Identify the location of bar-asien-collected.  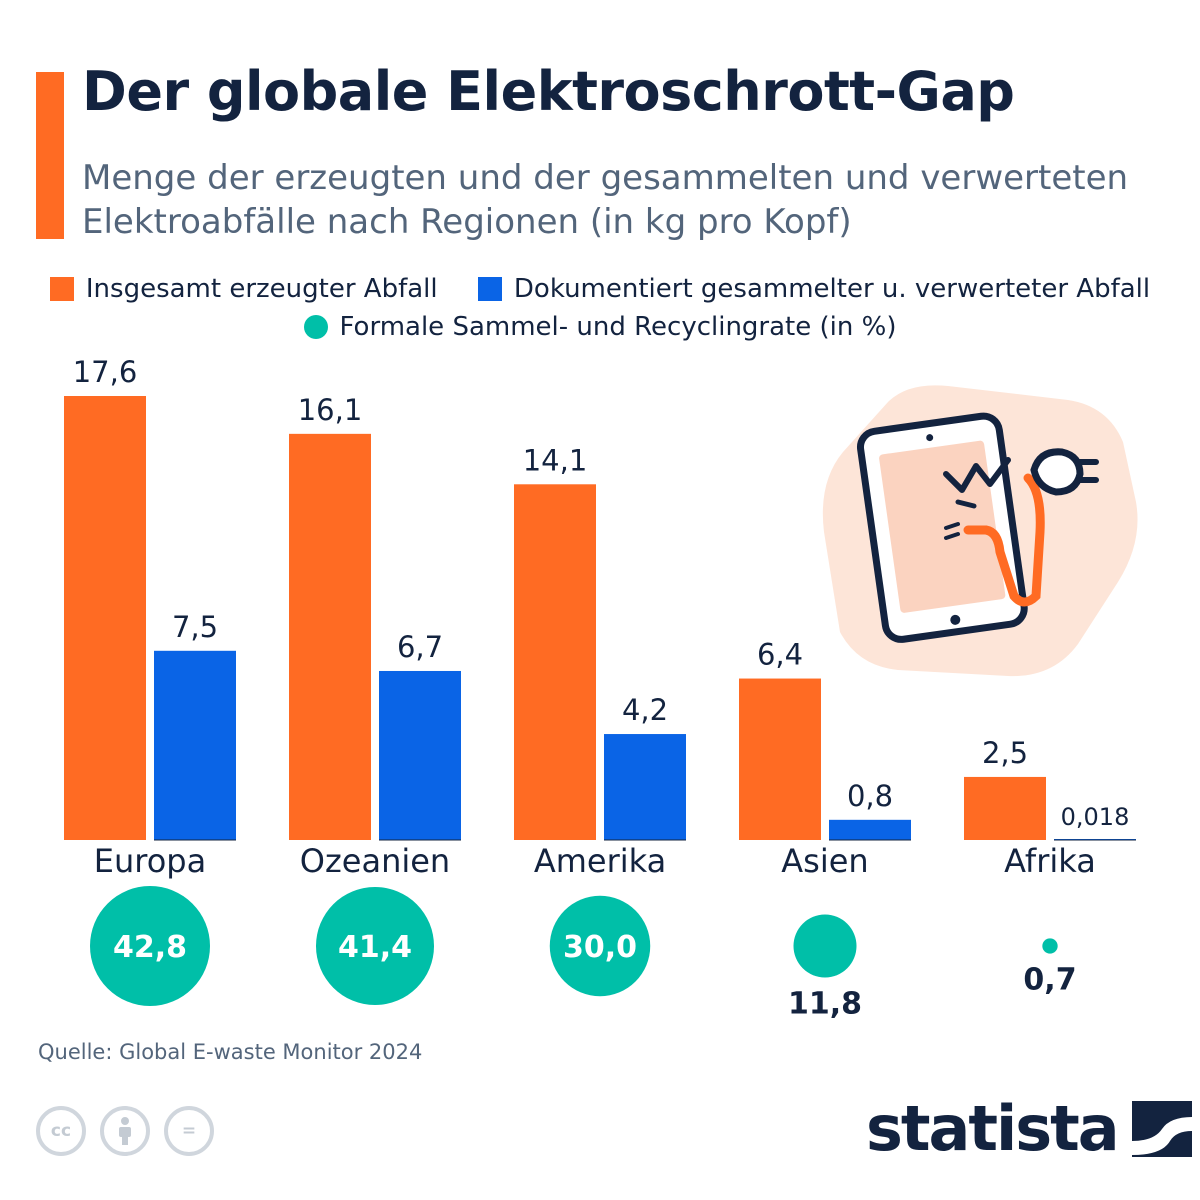
(870, 829).